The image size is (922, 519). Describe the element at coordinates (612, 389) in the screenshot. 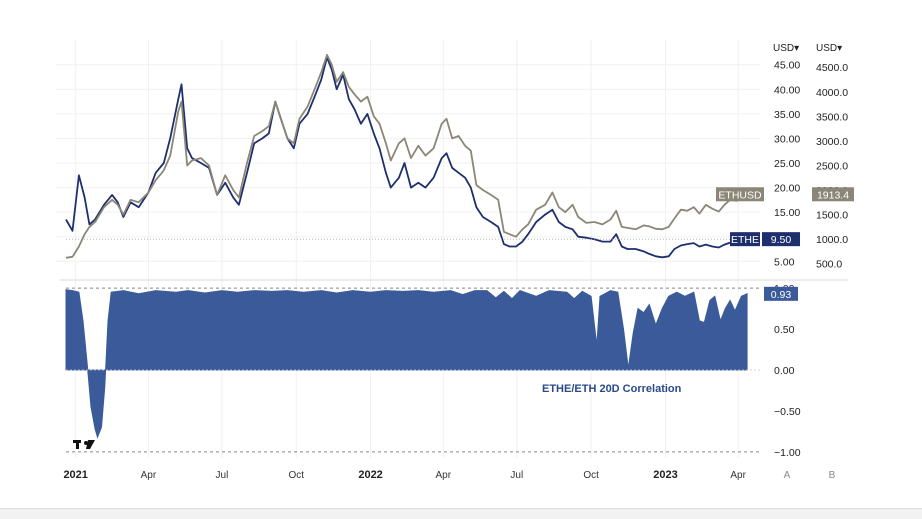

I see `correlation-annotation: ETHE/ETH 20D Correlation` at that location.